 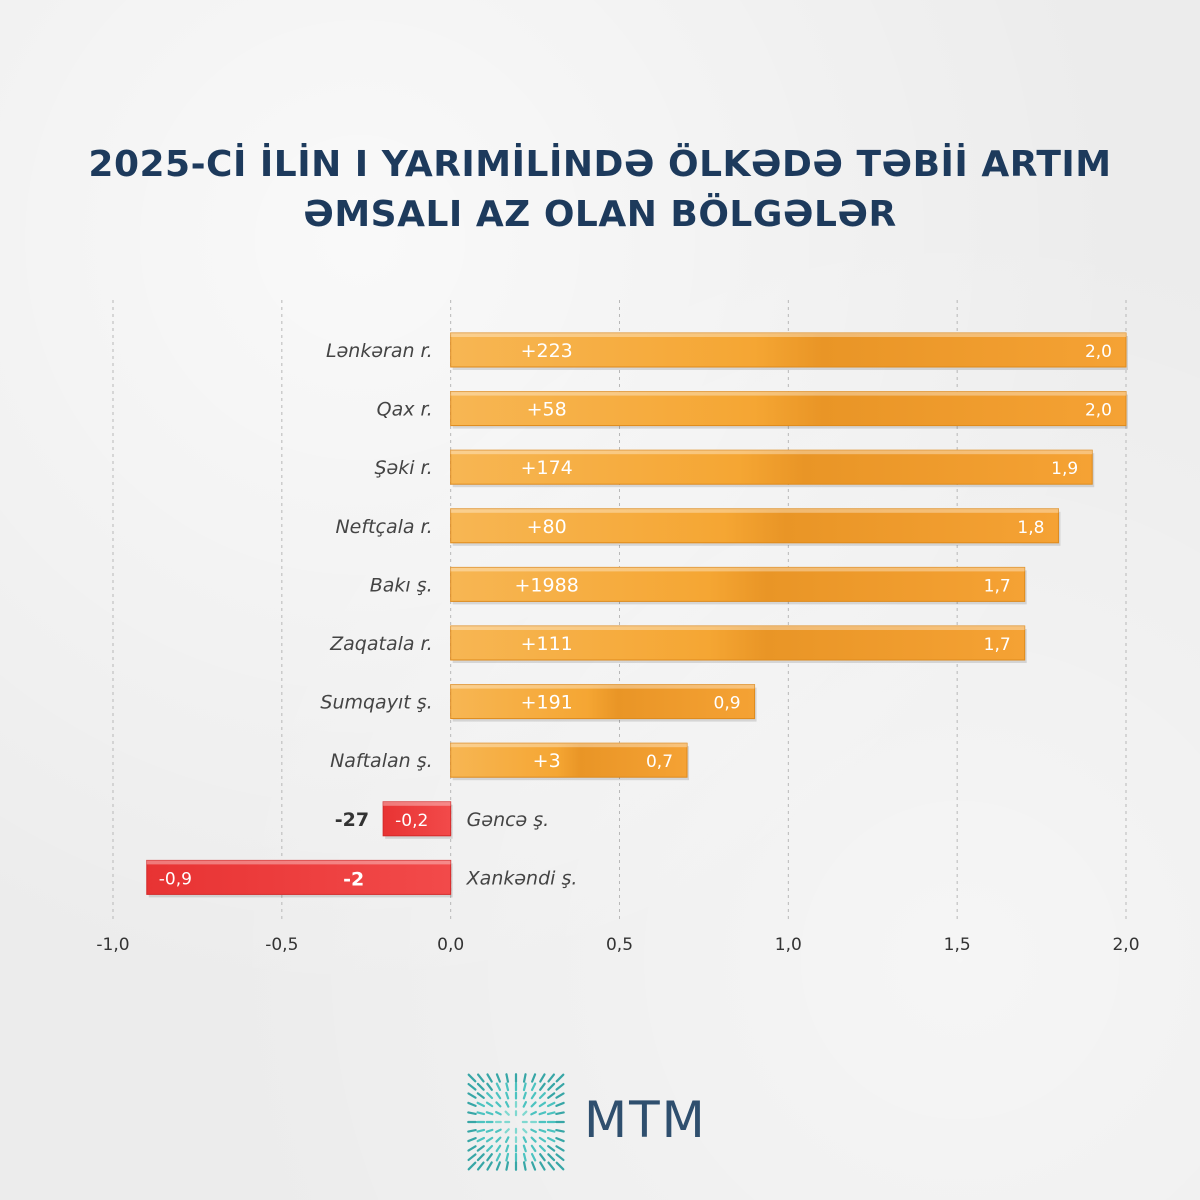 What do you see at coordinates (547, 410) in the screenshot?
I see `increase-label: +58` at bounding box center [547, 410].